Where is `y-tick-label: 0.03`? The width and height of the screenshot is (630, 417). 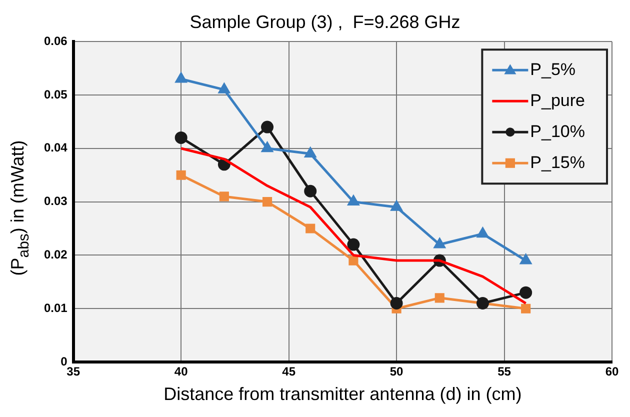
y-tick-label: 0.03 is located at coordinates (56, 201).